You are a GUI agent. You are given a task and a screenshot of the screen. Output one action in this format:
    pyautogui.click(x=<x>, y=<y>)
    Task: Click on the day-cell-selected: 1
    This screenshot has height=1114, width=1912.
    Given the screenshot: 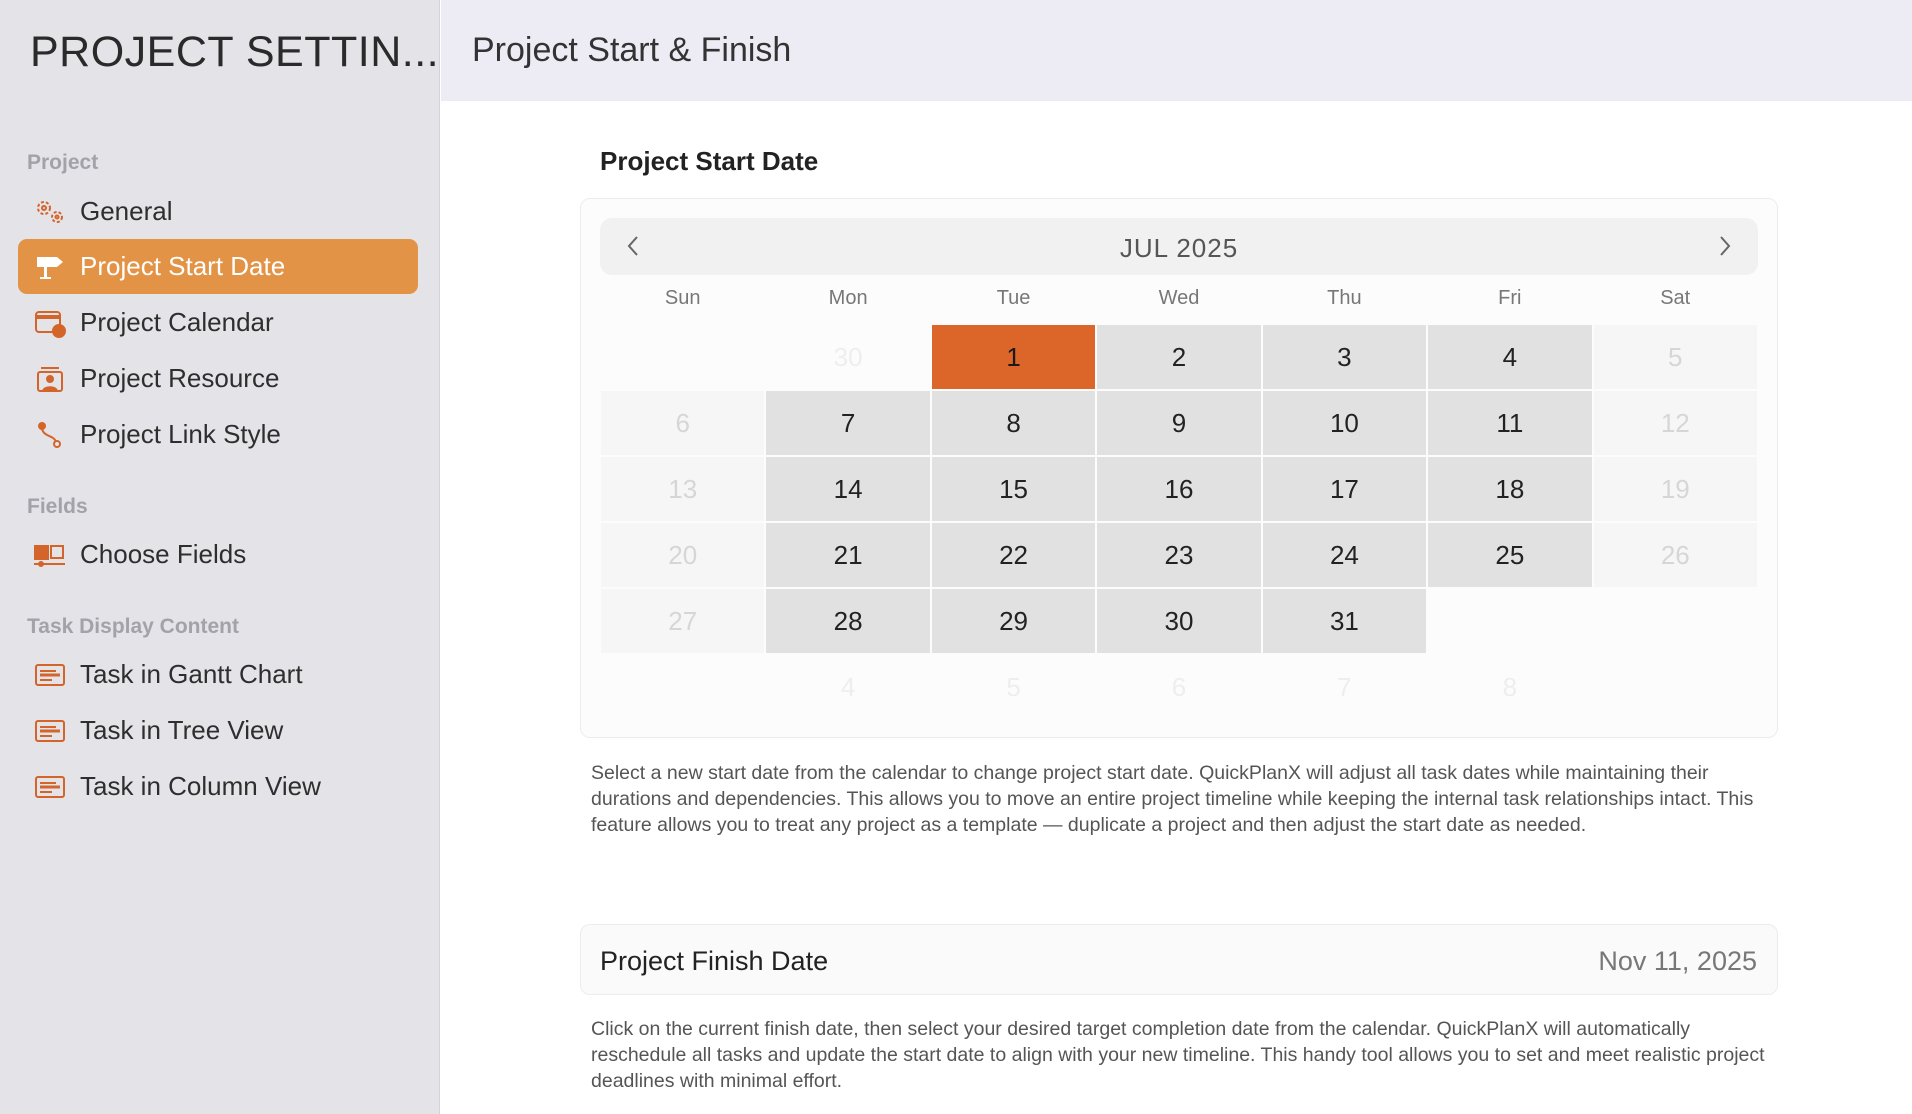 What is the action you would take?
    pyautogui.click(x=1013, y=357)
    